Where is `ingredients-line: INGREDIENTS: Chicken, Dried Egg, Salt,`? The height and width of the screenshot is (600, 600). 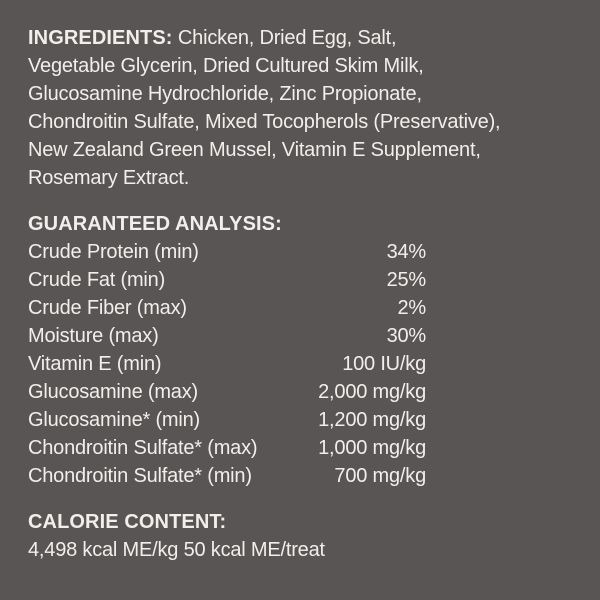 ingredients-line: INGREDIENTS: Chicken, Dried Egg, Salt, is located at coordinates (300, 38).